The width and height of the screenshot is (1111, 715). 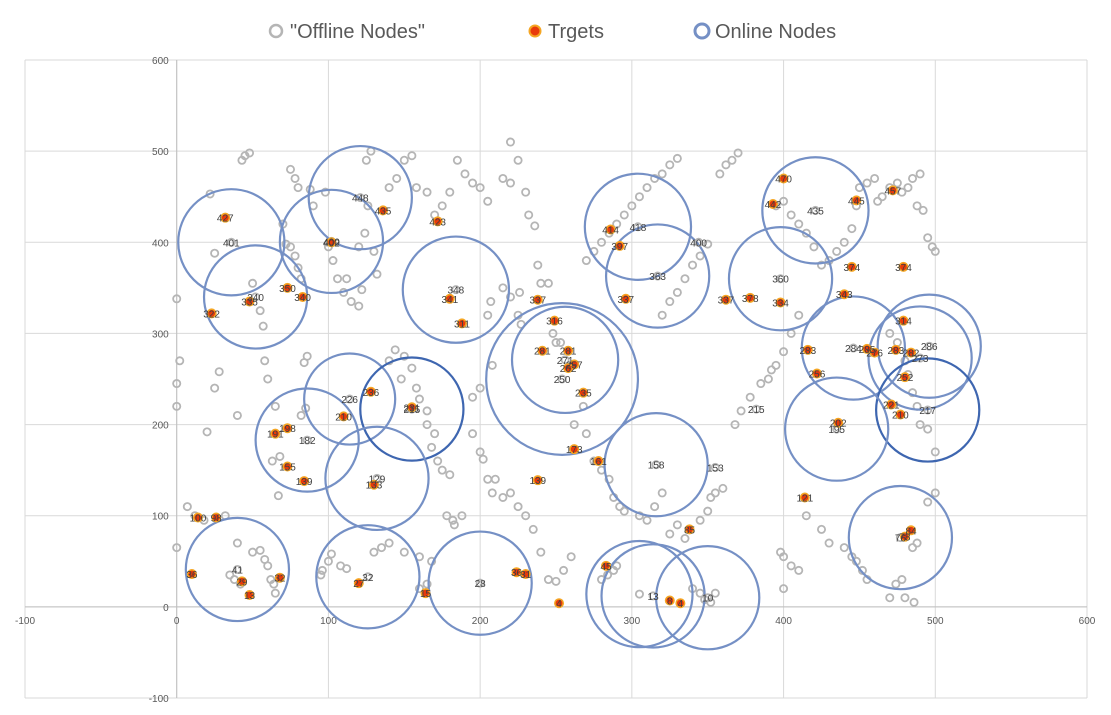 What do you see at coordinates (25, 621) in the screenshot?
I see `x-tick-label: -100` at bounding box center [25, 621].